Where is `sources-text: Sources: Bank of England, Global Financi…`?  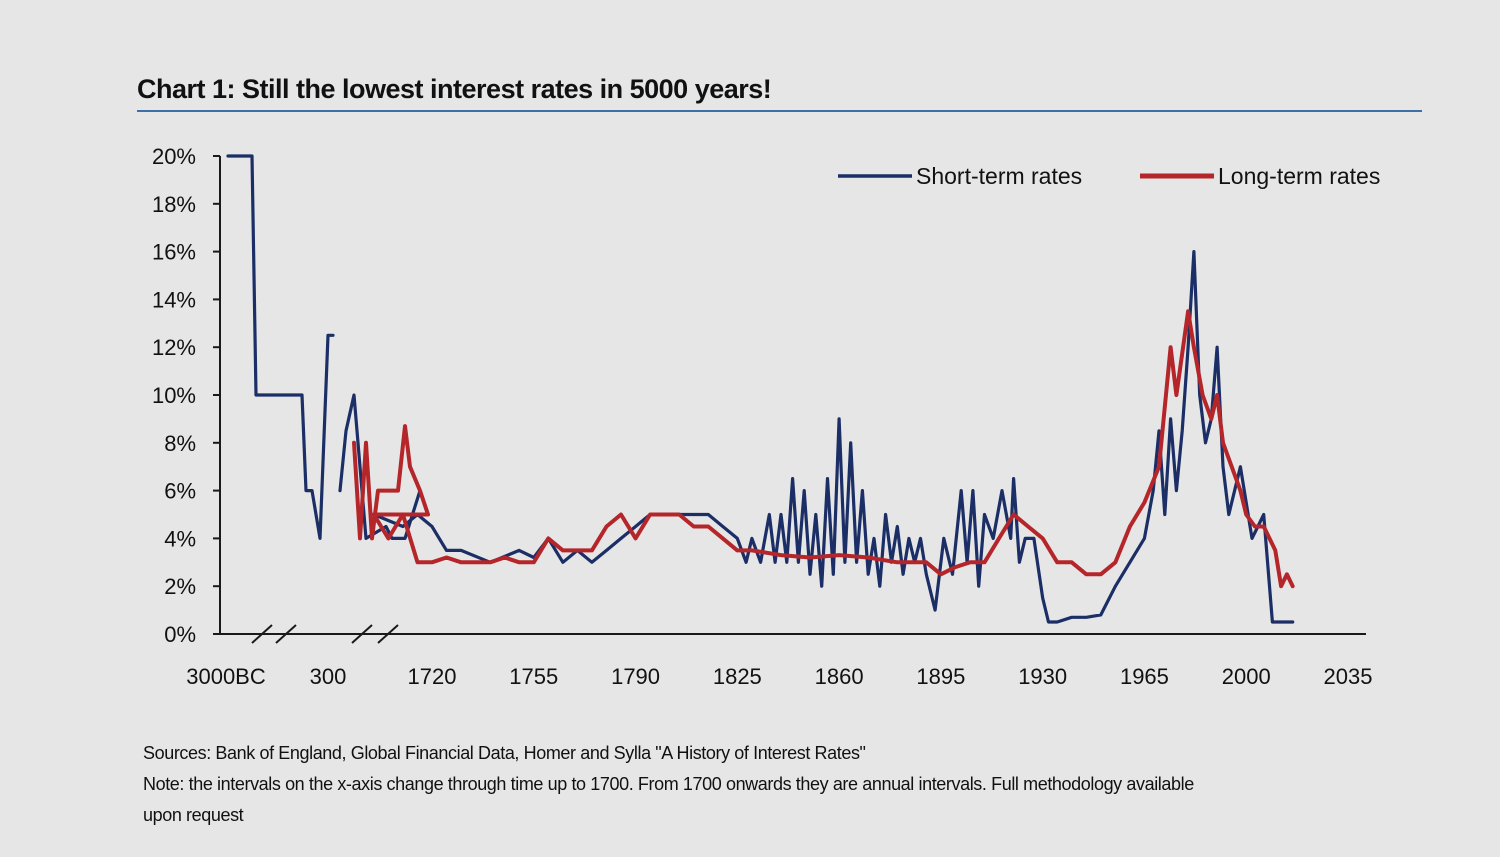
sources-text: Sources: Bank of England, Global Financi… is located at coordinates (504, 753).